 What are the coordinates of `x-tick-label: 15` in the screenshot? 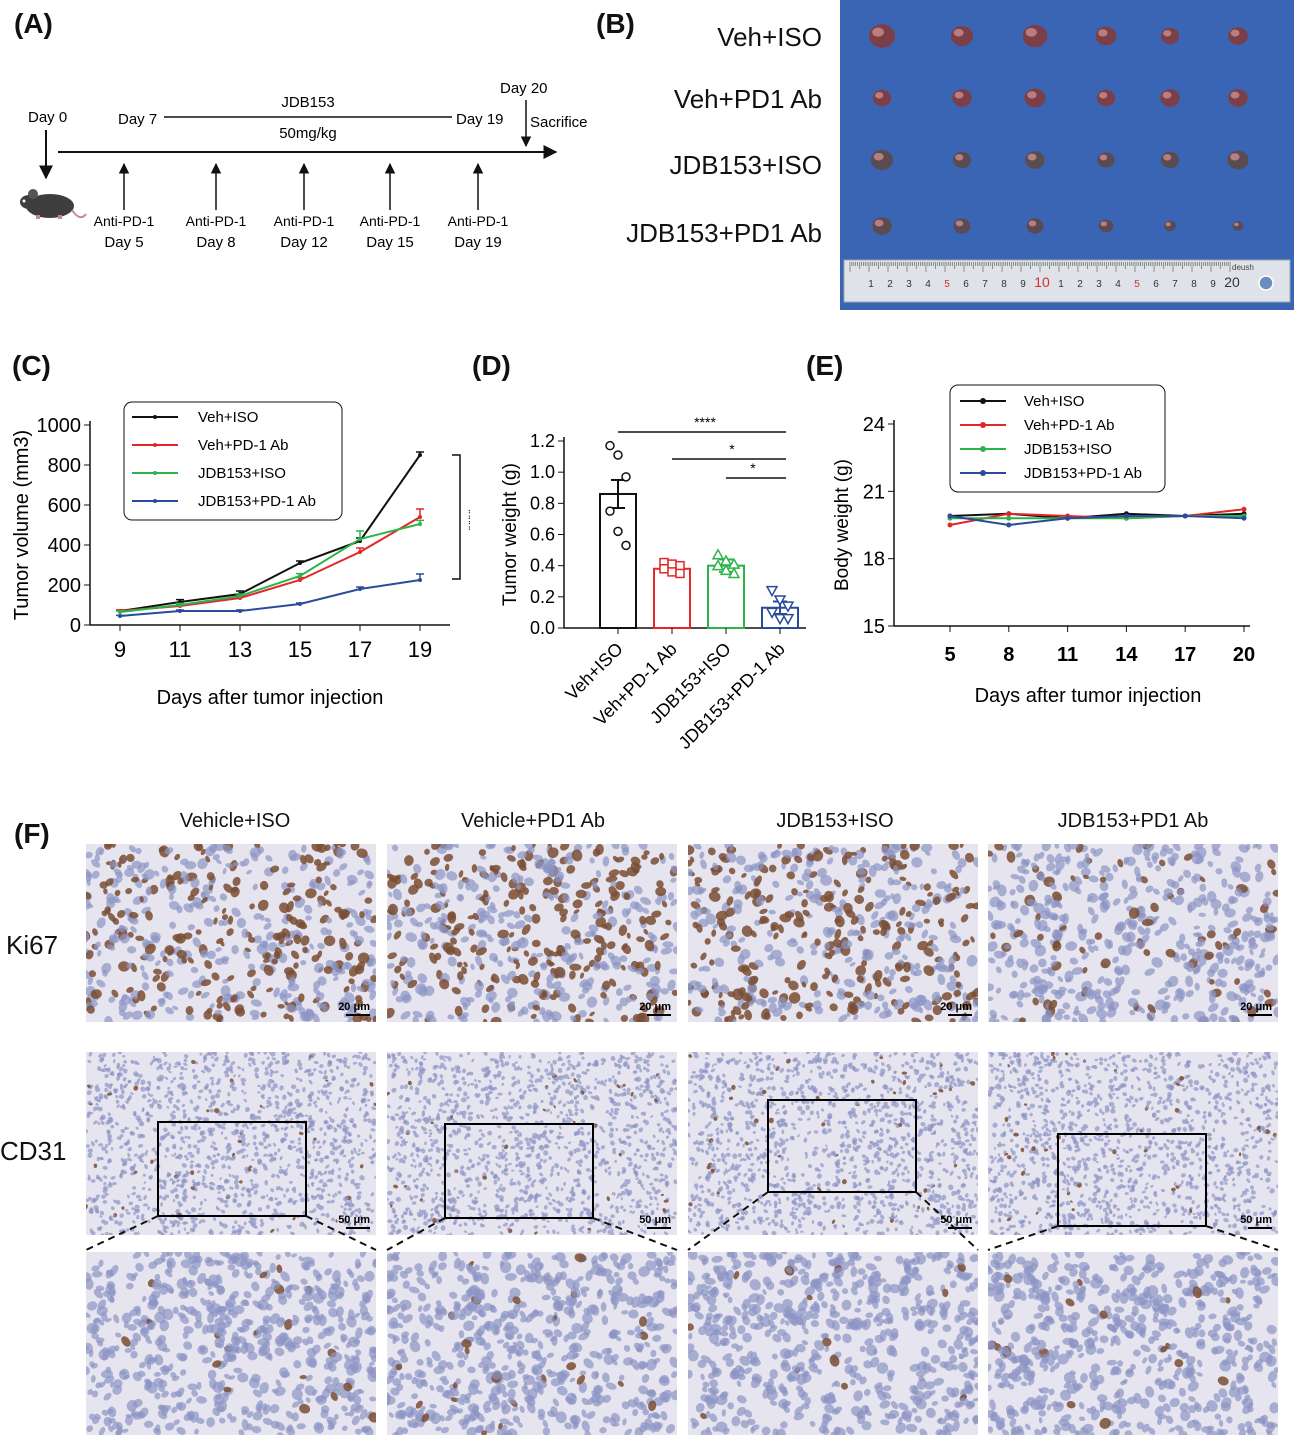 It's located at (300, 649).